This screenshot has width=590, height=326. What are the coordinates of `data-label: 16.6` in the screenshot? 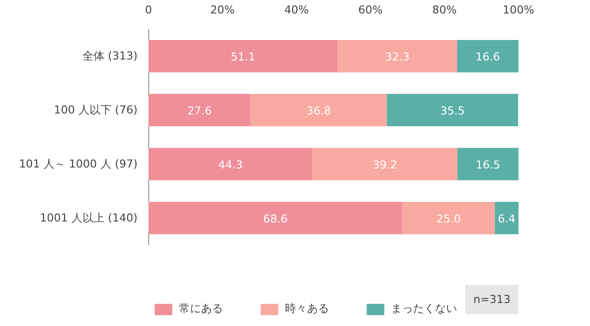 It's located at (488, 57).